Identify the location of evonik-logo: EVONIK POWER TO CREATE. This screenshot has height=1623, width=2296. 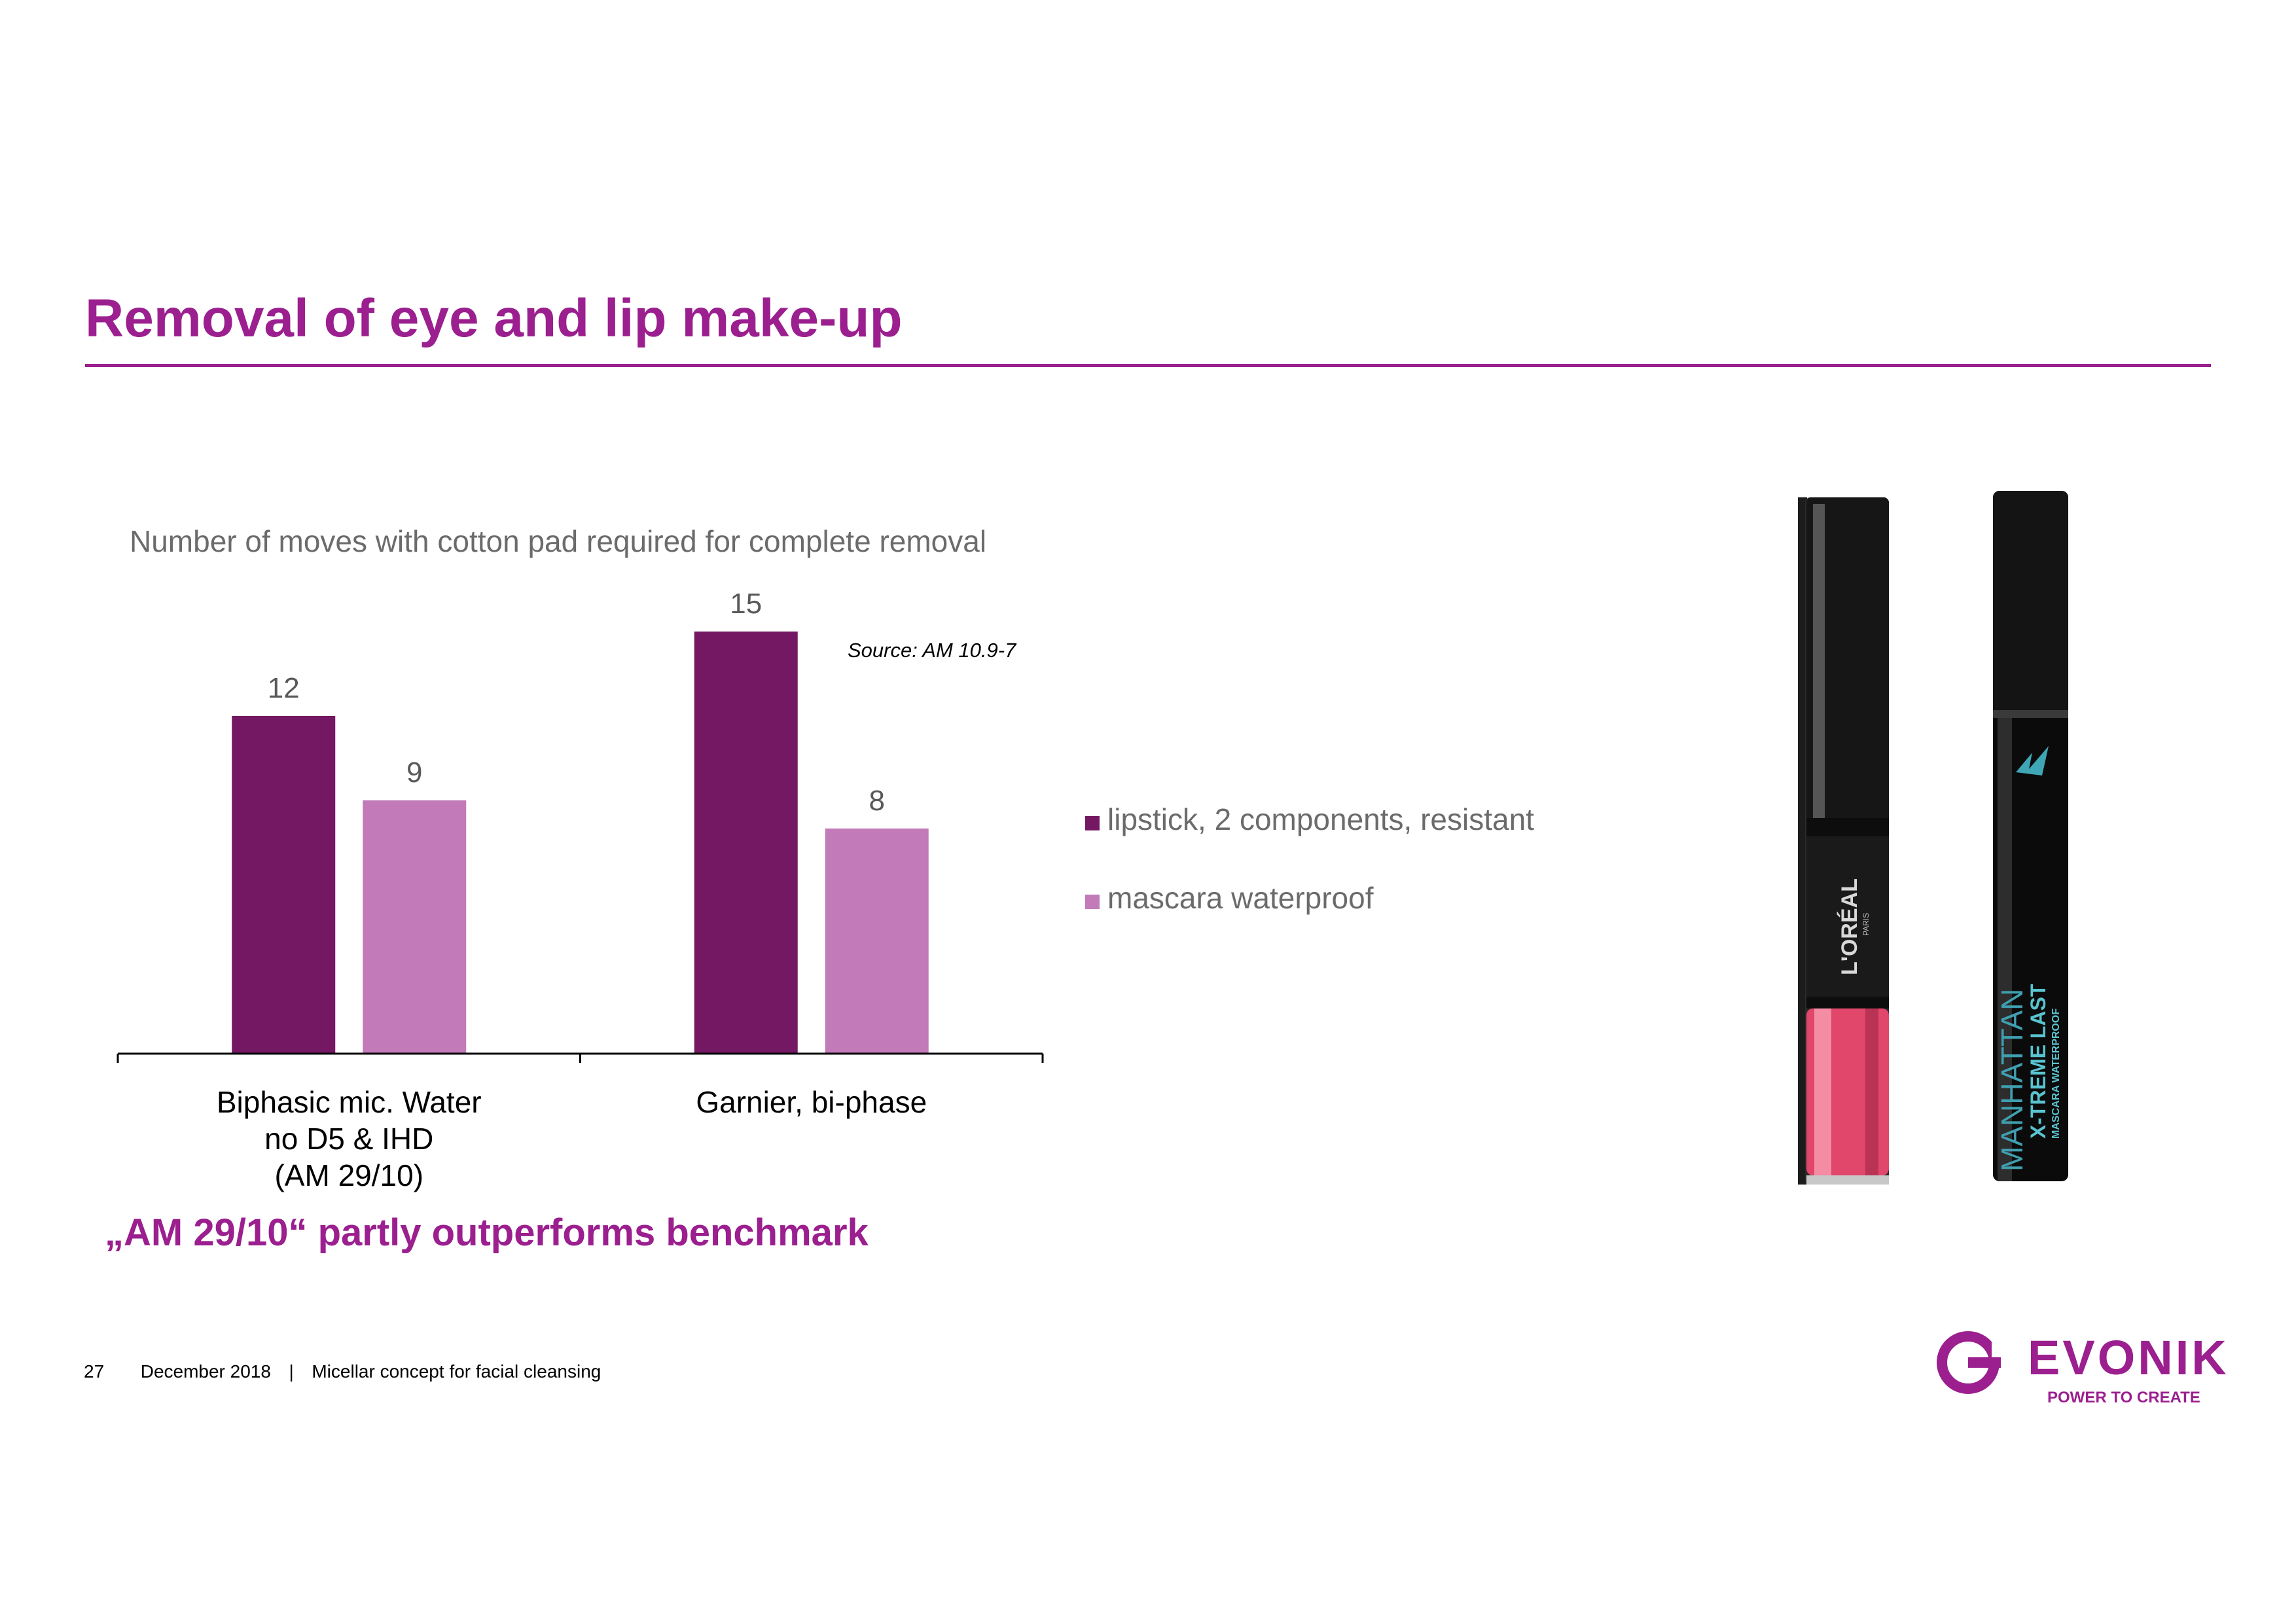
(2080, 1368).